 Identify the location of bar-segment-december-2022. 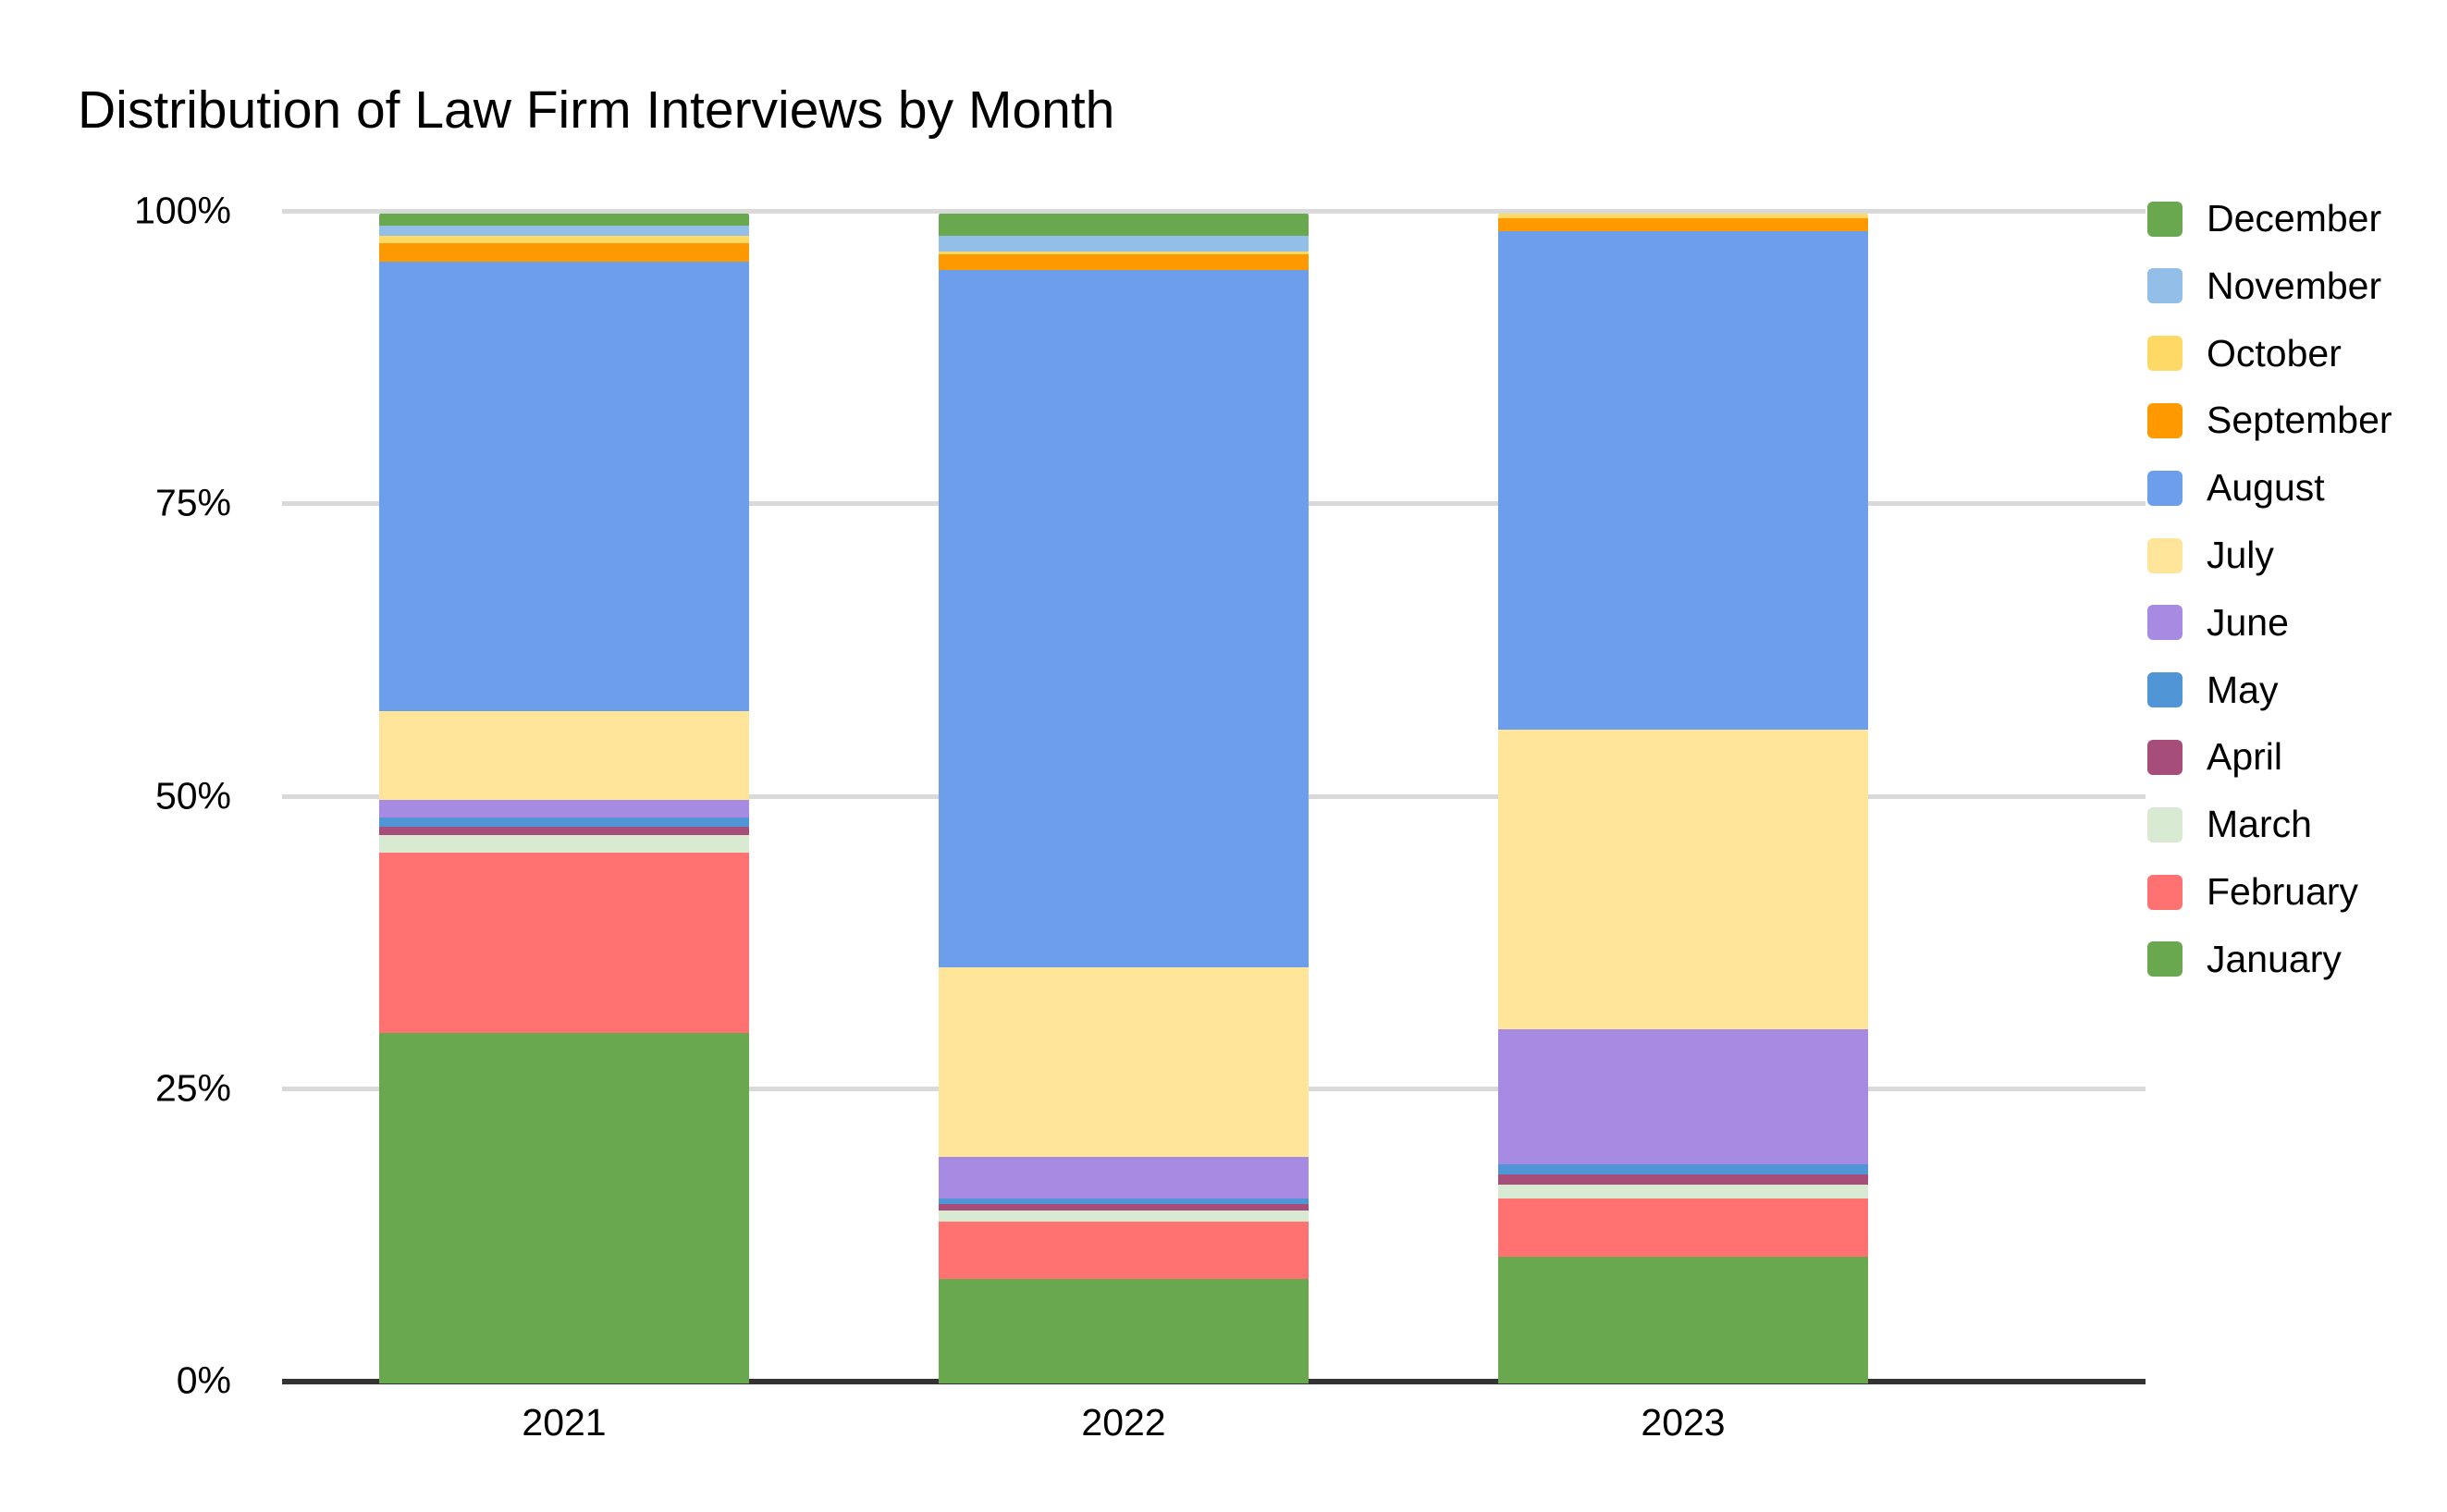
(1124, 225).